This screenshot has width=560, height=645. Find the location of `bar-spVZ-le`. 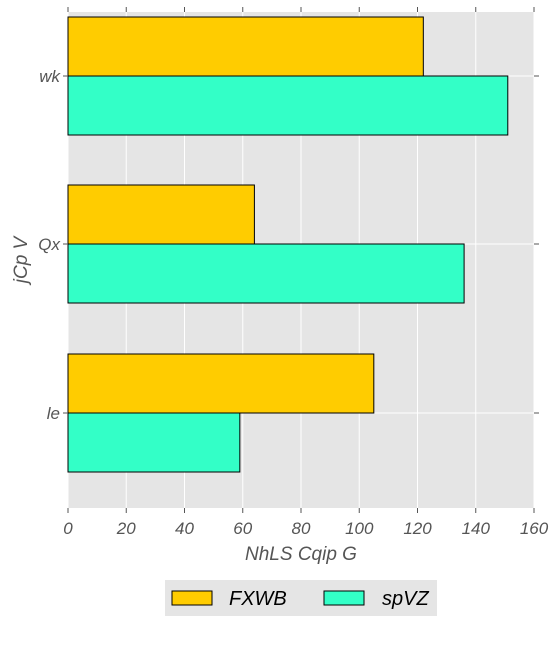

bar-spVZ-le is located at coordinates (154, 442).